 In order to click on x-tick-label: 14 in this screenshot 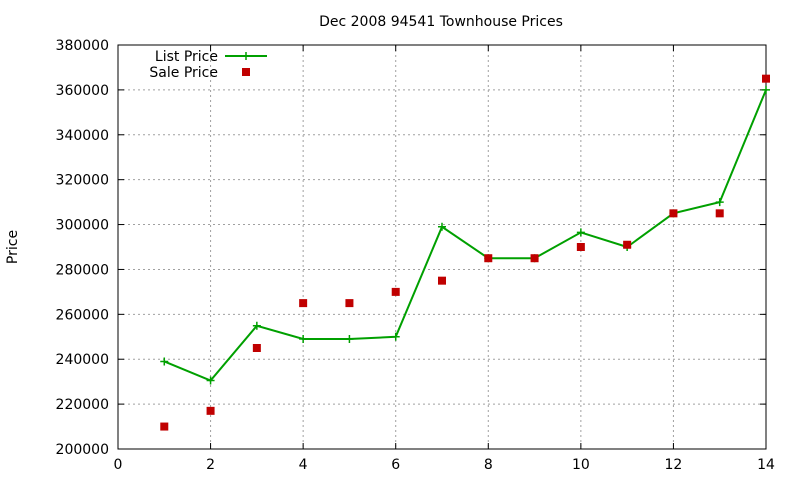, I will do `click(766, 465)`.